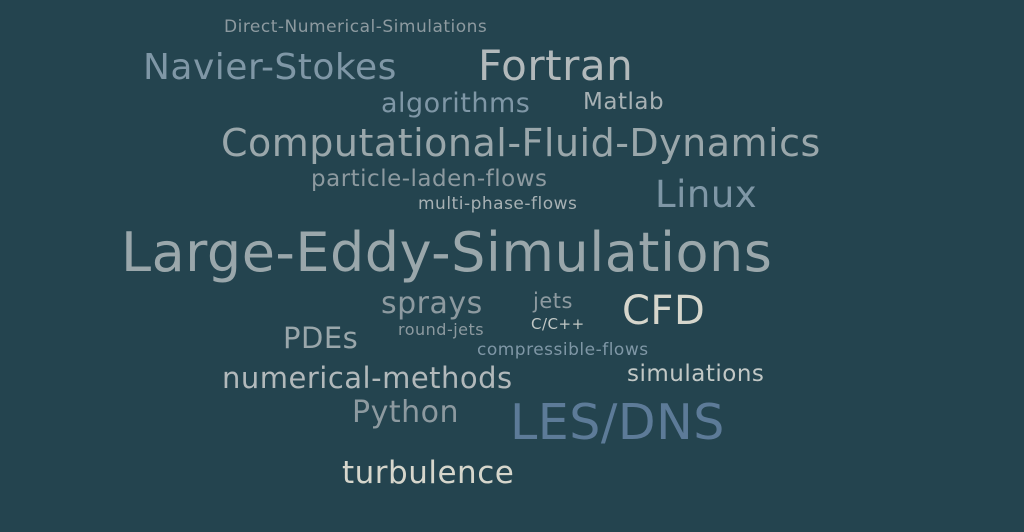 This screenshot has height=532, width=1024. I want to click on word-turbulence: turbulence, so click(428, 473).